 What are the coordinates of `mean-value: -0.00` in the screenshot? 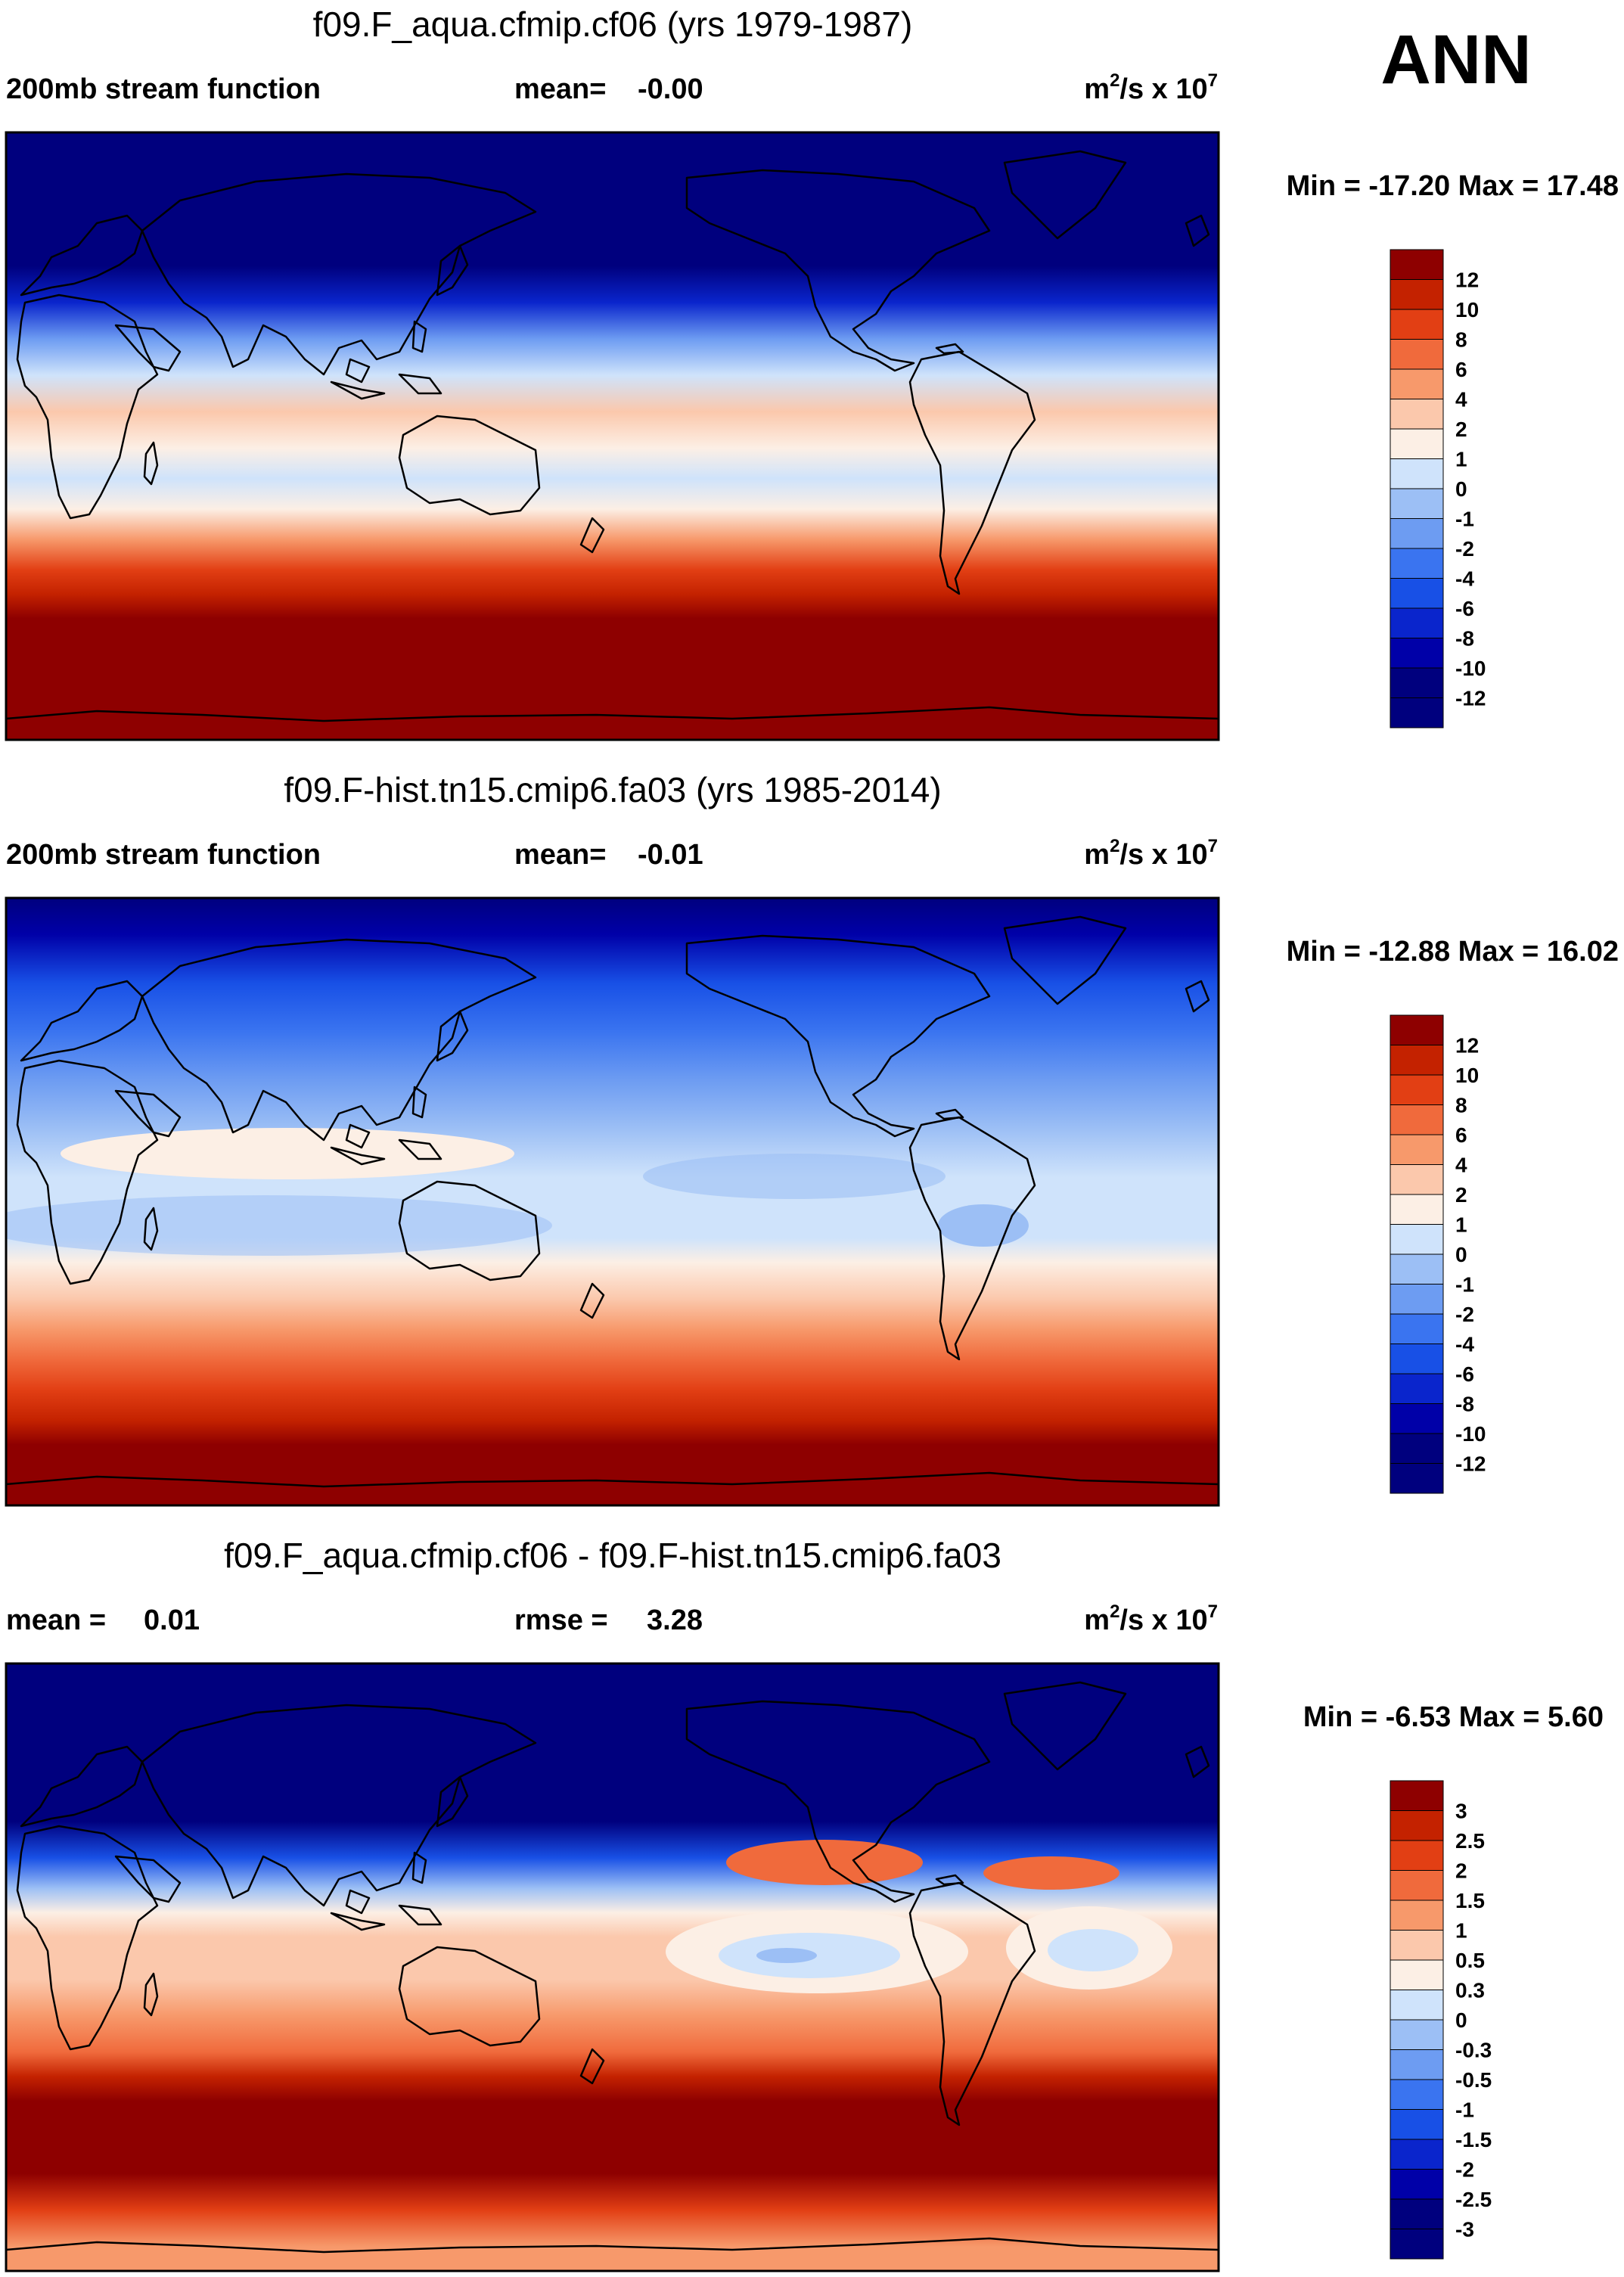 It's located at (670, 89).